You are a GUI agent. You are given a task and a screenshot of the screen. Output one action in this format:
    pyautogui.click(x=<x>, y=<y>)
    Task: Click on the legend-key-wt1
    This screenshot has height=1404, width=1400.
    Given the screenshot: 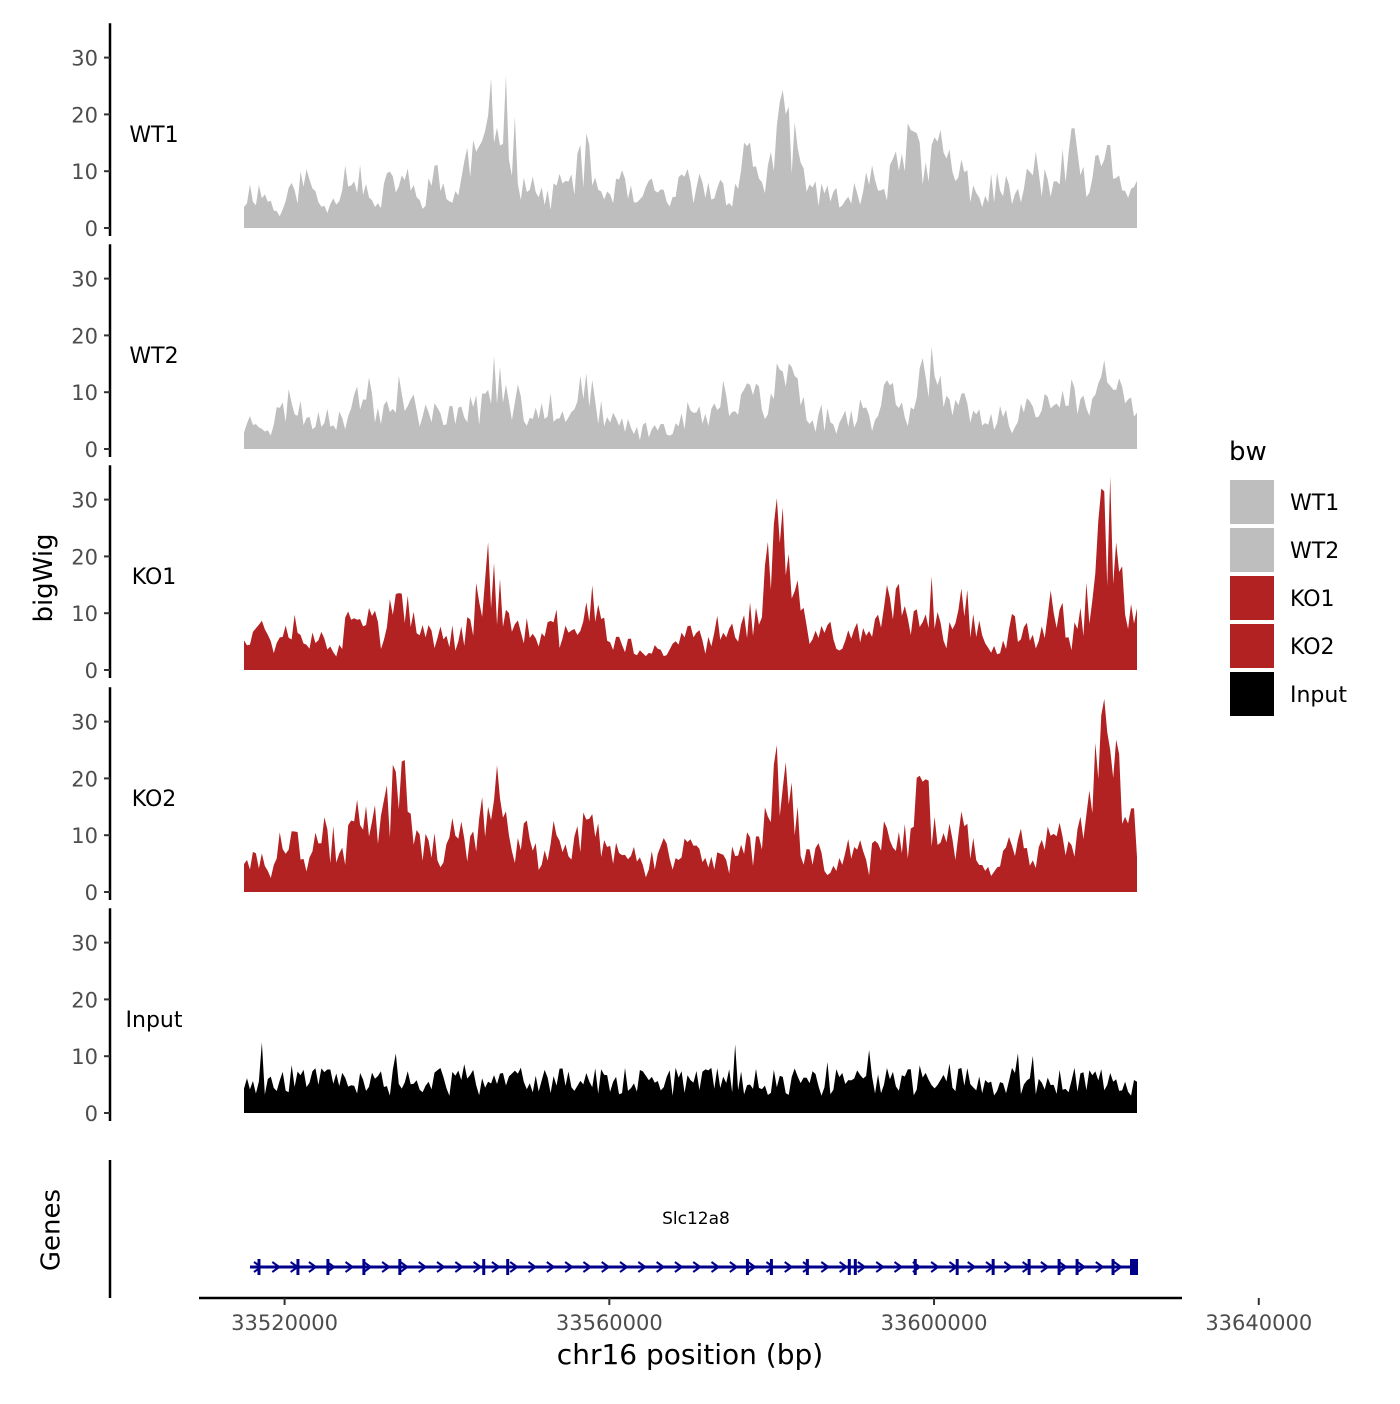 What is the action you would take?
    pyautogui.click(x=1252, y=502)
    